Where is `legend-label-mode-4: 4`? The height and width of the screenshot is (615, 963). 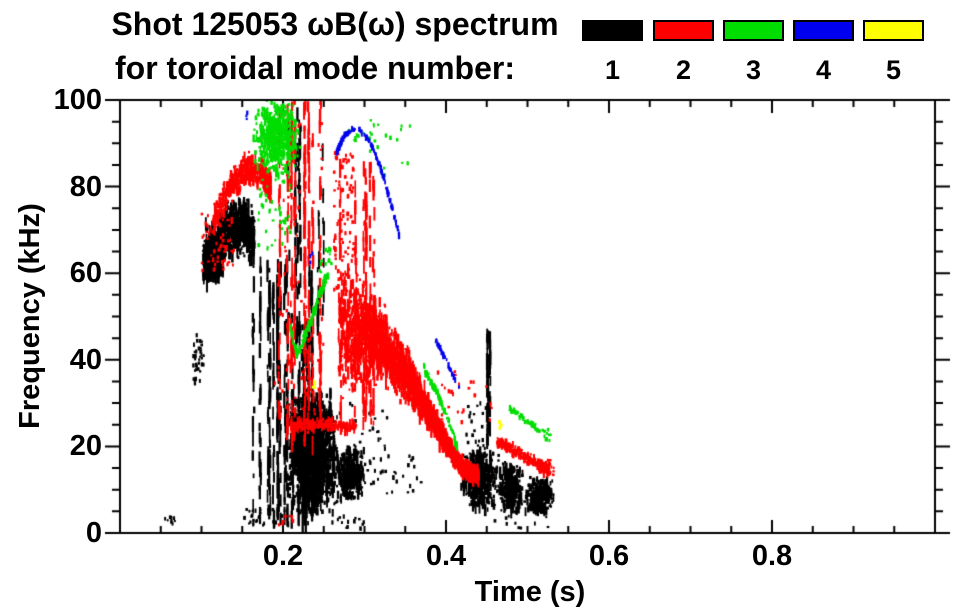
legend-label-mode-4: 4 is located at coordinates (823, 70).